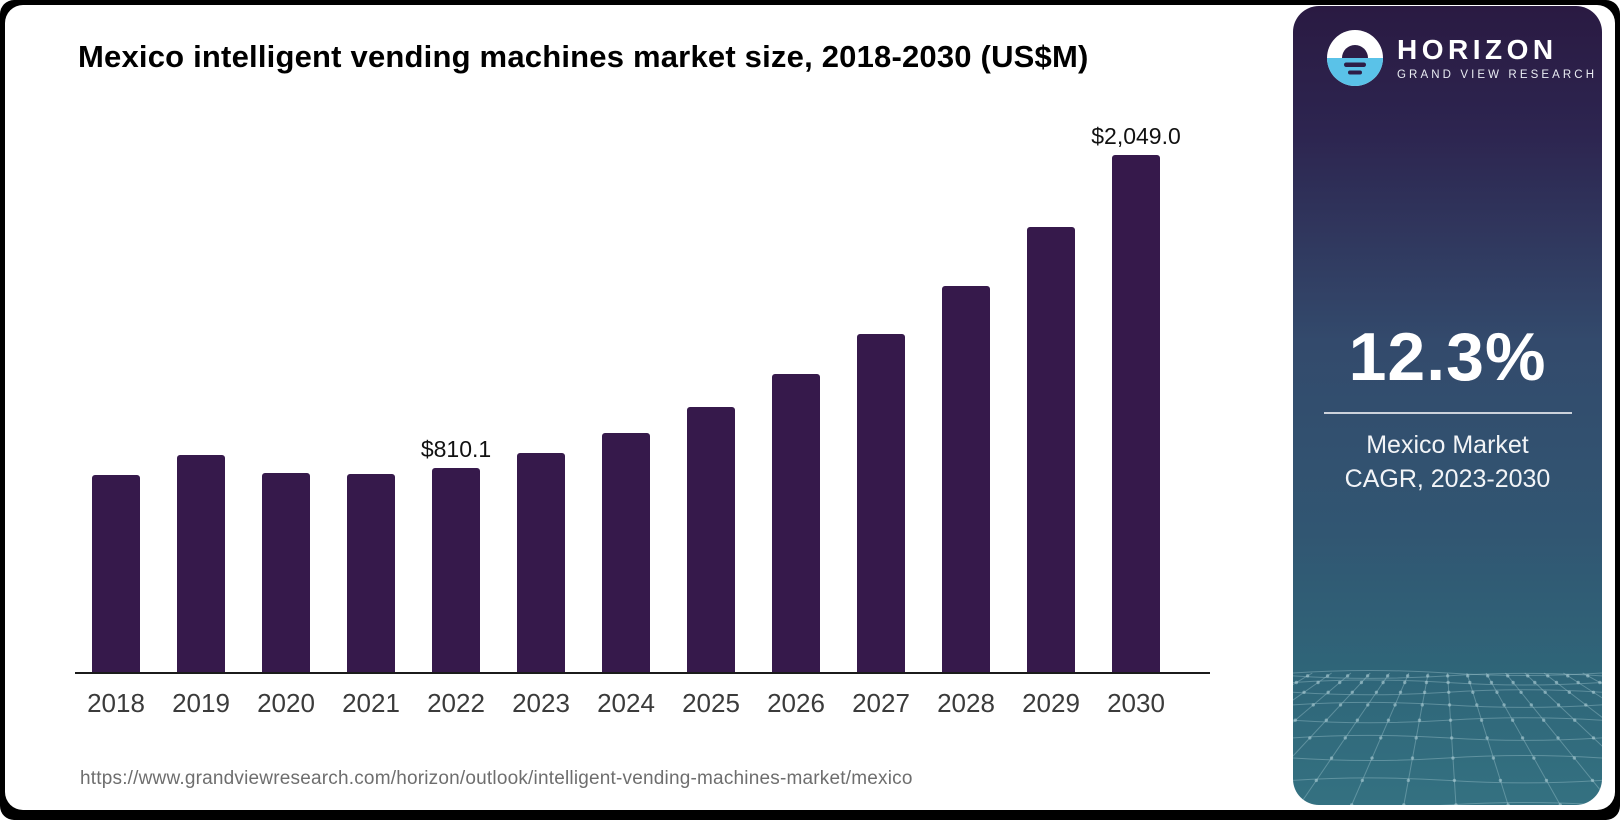 The height and width of the screenshot is (820, 1620). I want to click on x-tick-2019: 2019, so click(201, 703).